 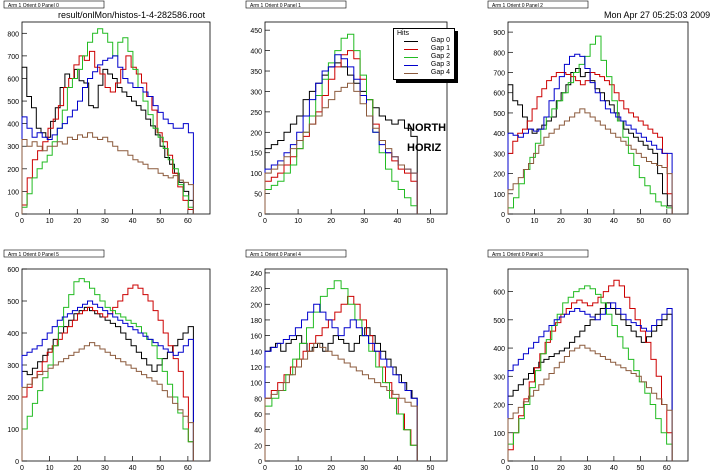 I want to click on filename-label: result/onlMon/histos-1-4-282586.root, so click(x=132, y=15).